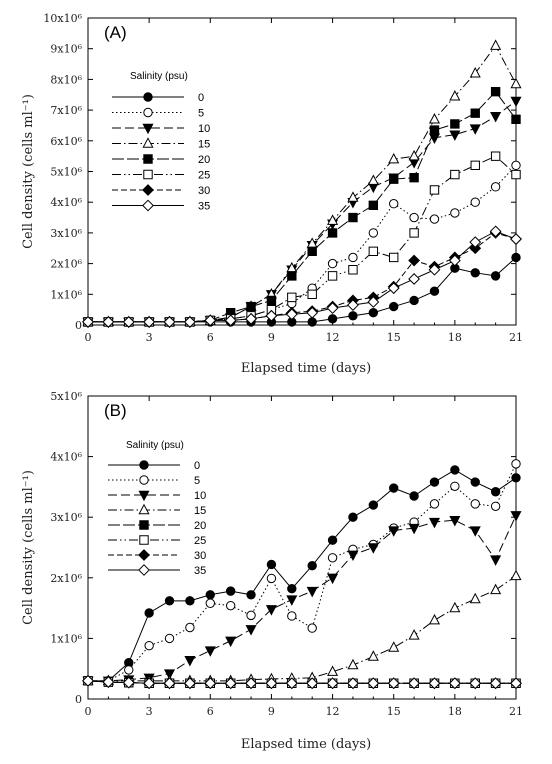 Image resolution: width=552 pixels, height=764 pixels. I want to click on legend-label: 30, so click(204, 191).